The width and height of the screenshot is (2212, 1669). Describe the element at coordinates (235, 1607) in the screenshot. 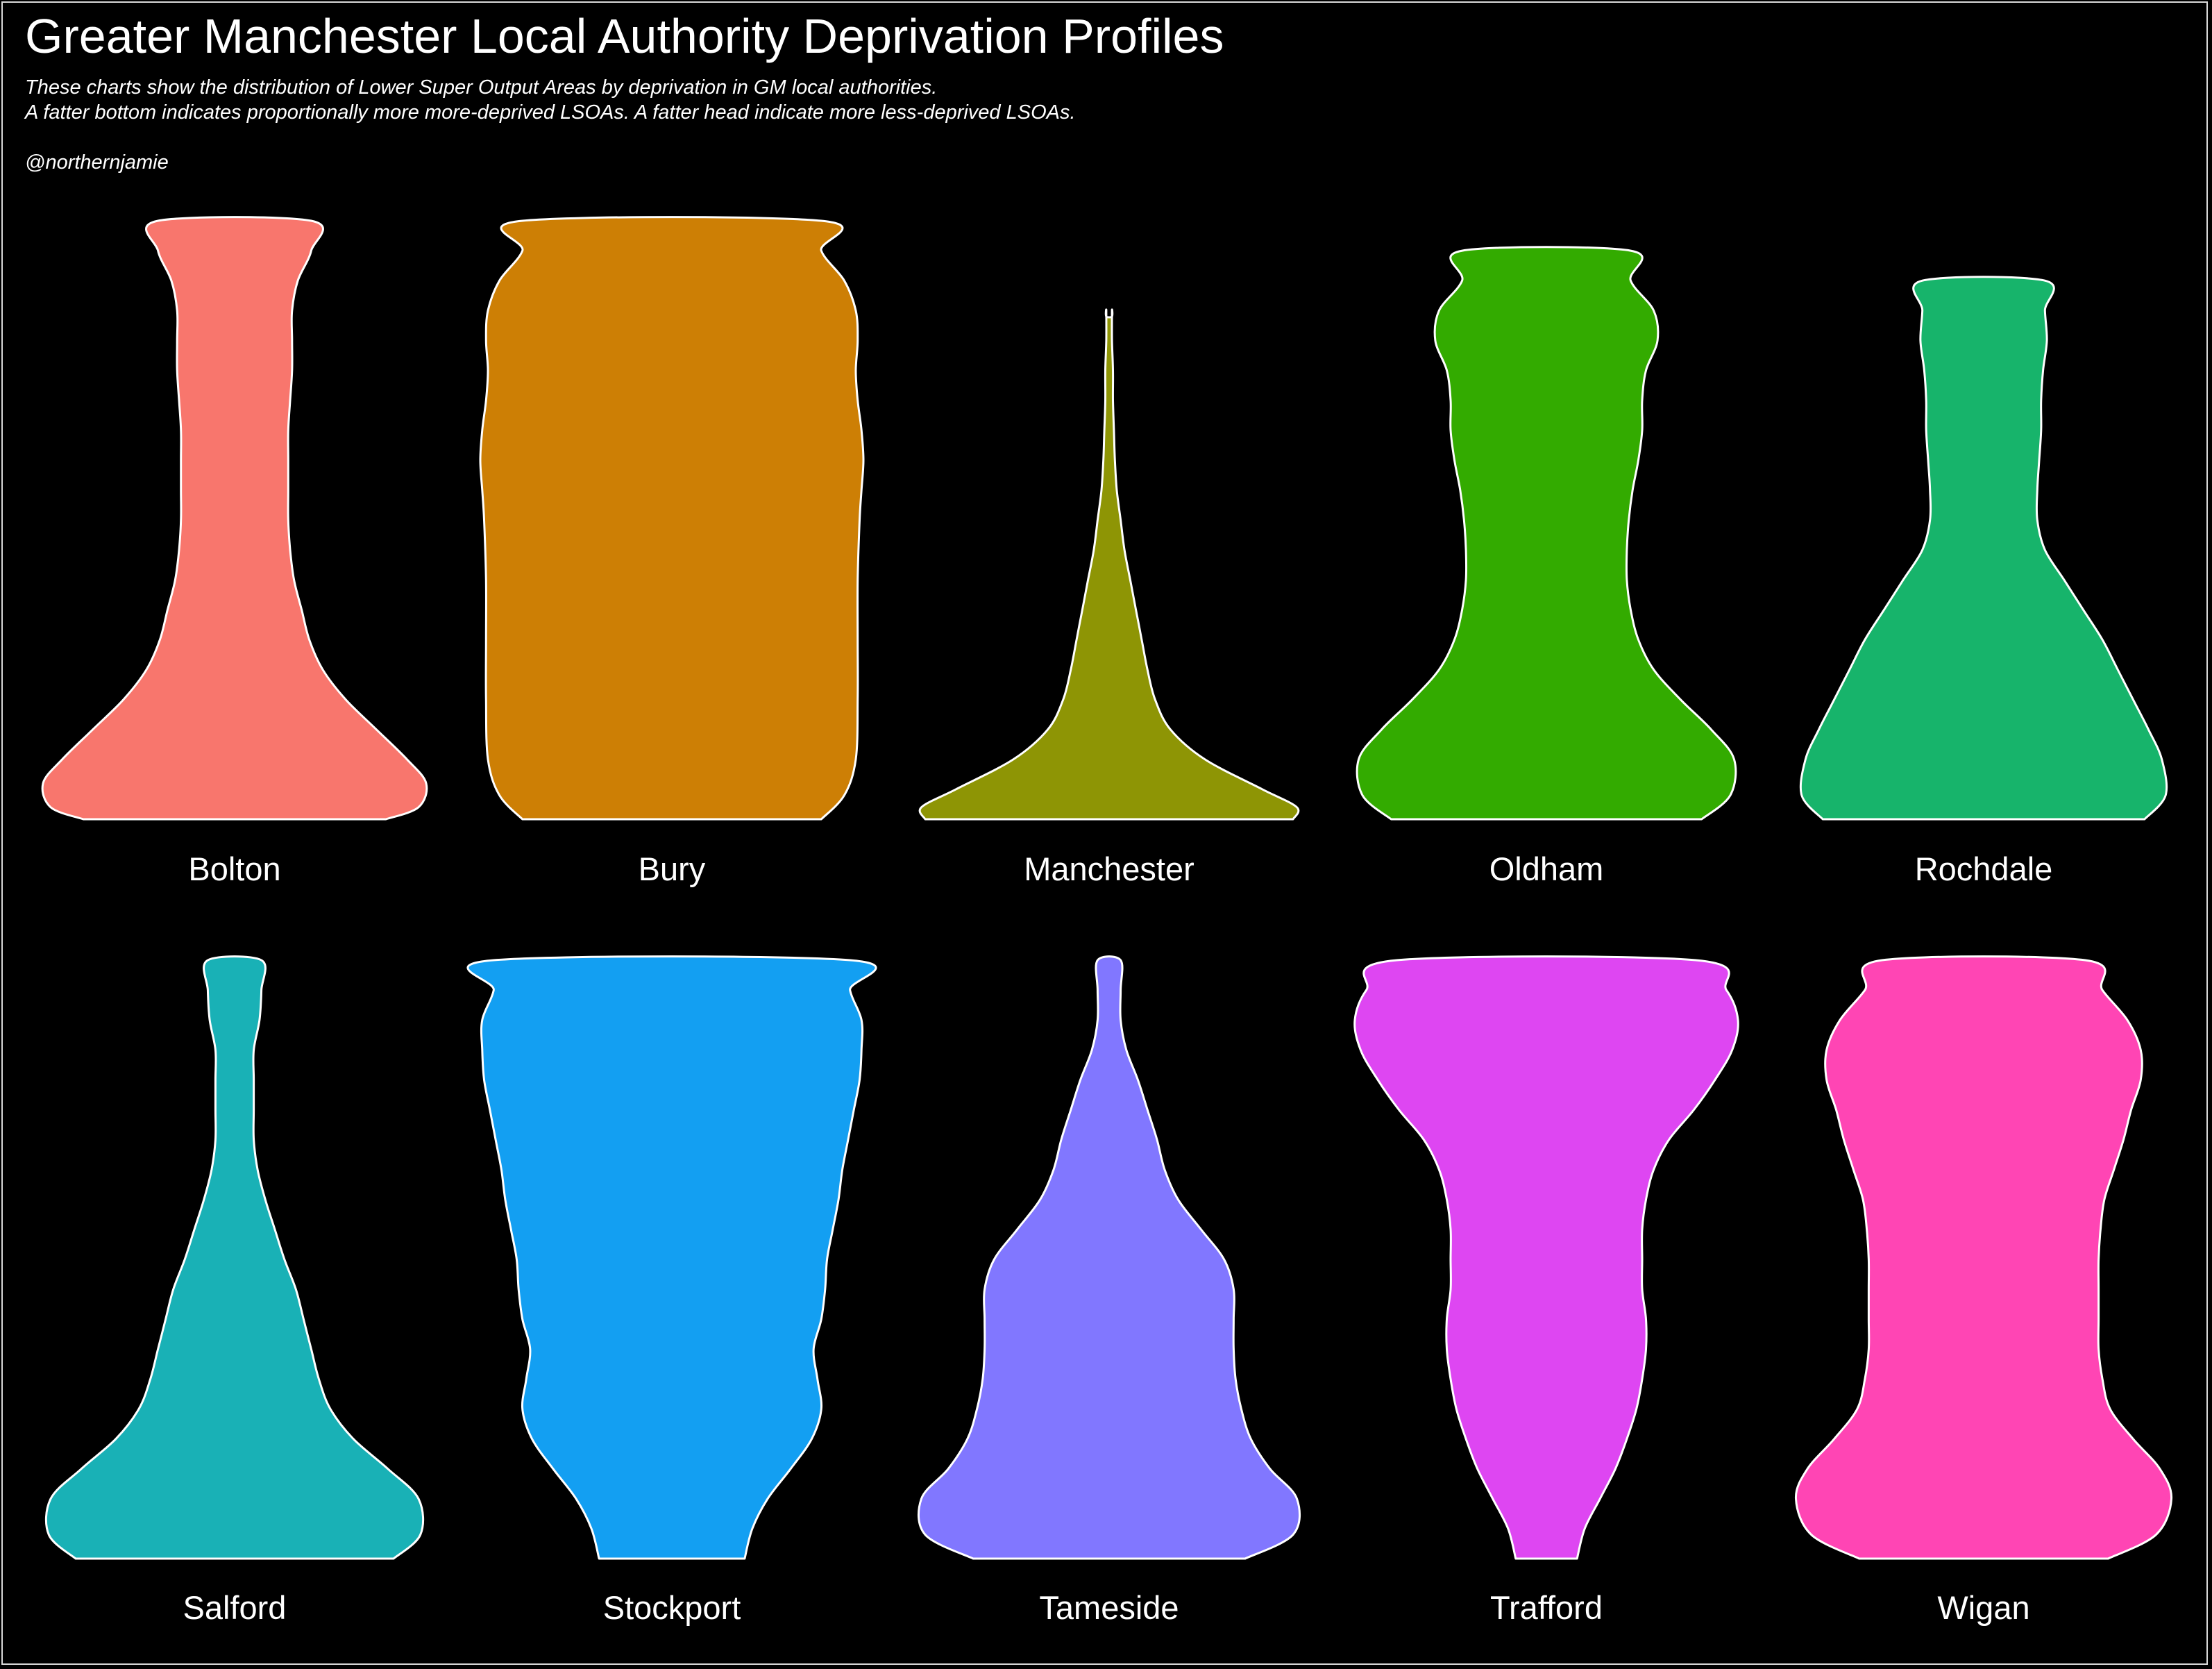

I see `facet-label-salford: Salford` at that location.